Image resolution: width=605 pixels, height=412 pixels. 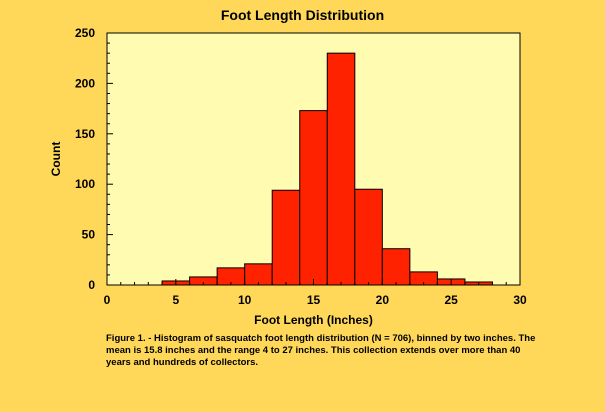 What do you see at coordinates (245, 300) in the screenshot?
I see `x-tick-label-10: 10` at bounding box center [245, 300].